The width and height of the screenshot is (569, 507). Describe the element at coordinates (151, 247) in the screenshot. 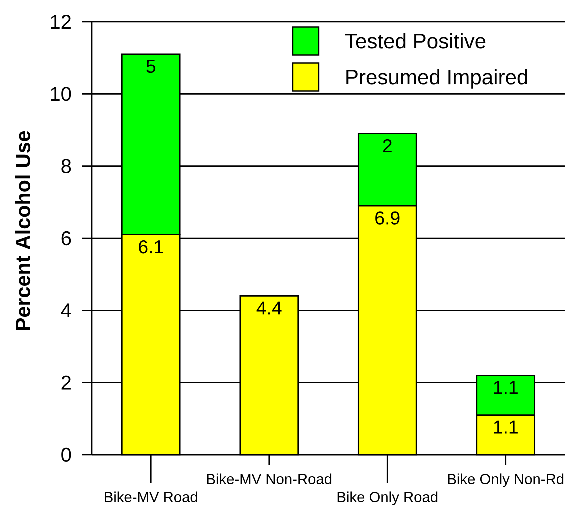

I see `data-label: 6.1` at that location.